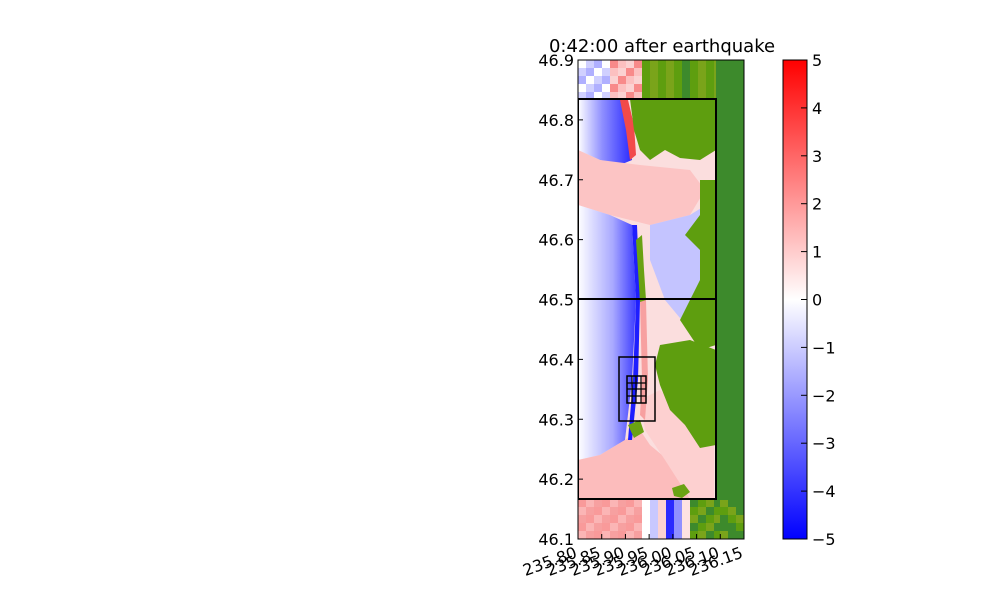  What do you see at coordinates (817, 60) in the screenshot?
I see `colorbar-tick-label: 5` at bounding box center [817, 60].